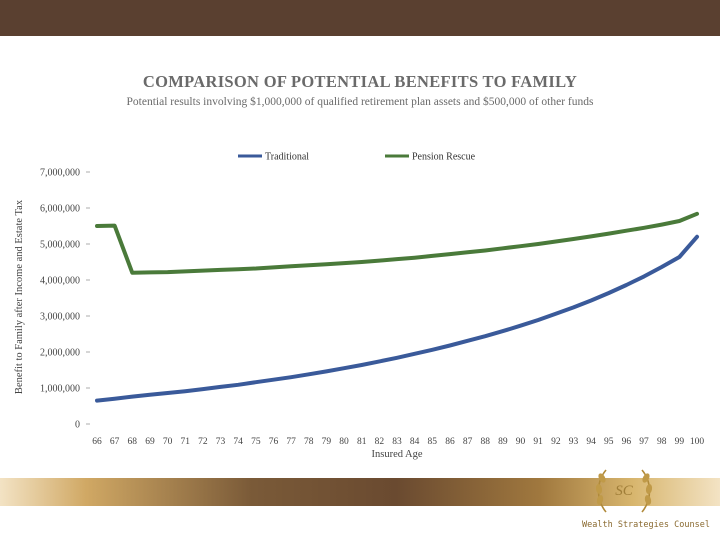  Describe the element at coordinates (60, 353) in the screenshot. I see `y-tick-label: 2,000,000` at that location.